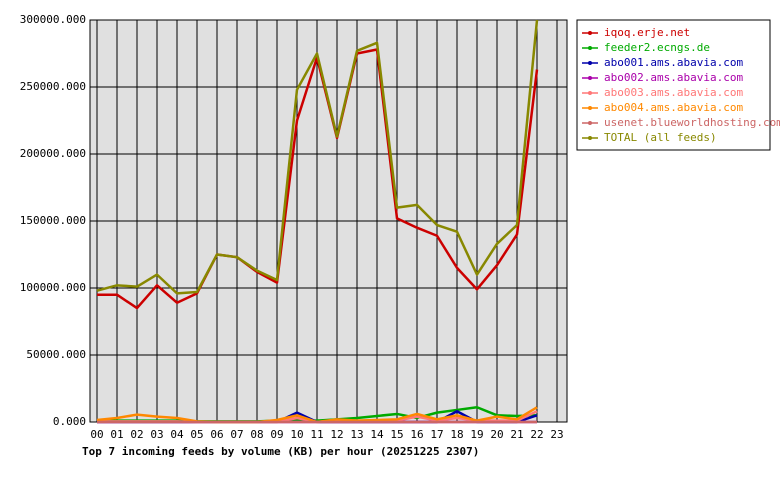  Describe the element at coordinates (177, 434) in the screenshot. I see `x-tick-label: 04` at that location.